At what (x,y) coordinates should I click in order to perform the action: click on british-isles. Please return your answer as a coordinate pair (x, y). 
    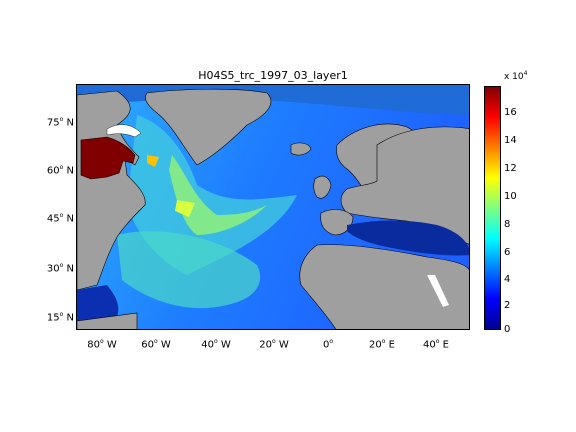
    Looking at the image, I should click on (322, 187).